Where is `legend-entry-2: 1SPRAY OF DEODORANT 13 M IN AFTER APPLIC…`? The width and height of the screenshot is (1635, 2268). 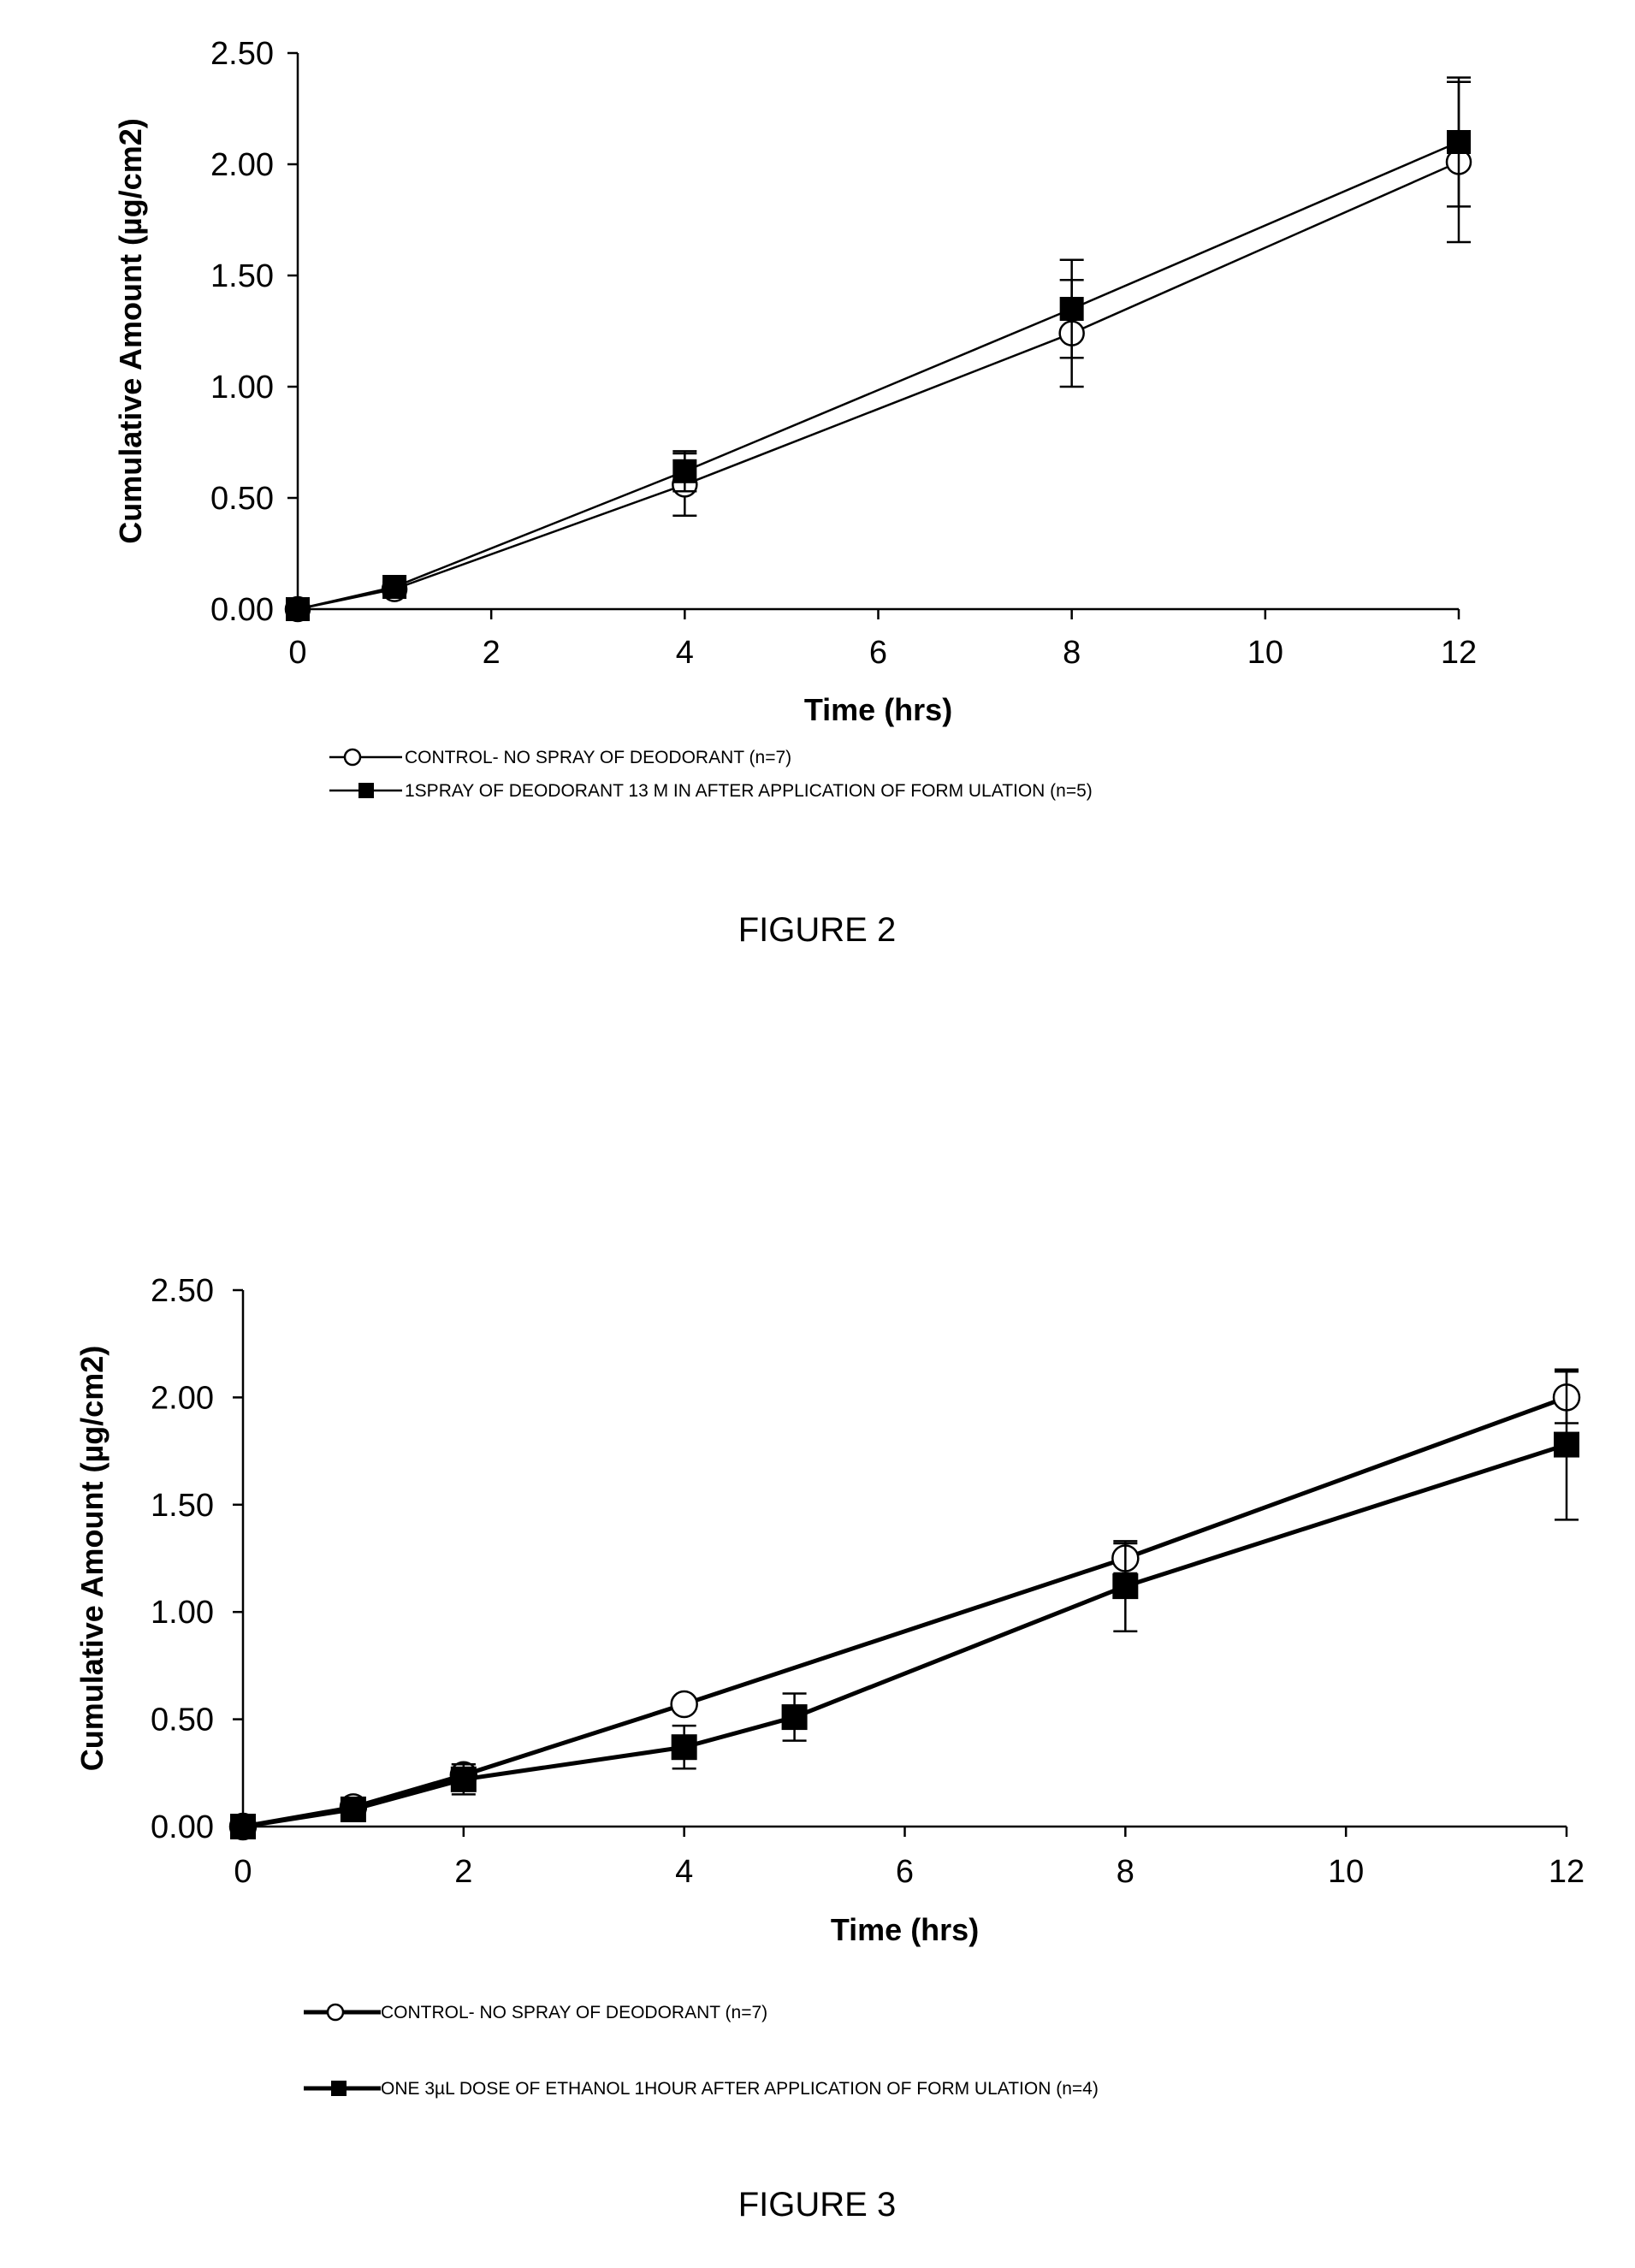
legend-entry-2: 1SPRAY OF DEODORANT 13 M IN AFTER APPLIC… is located at coordinates (711, 791).